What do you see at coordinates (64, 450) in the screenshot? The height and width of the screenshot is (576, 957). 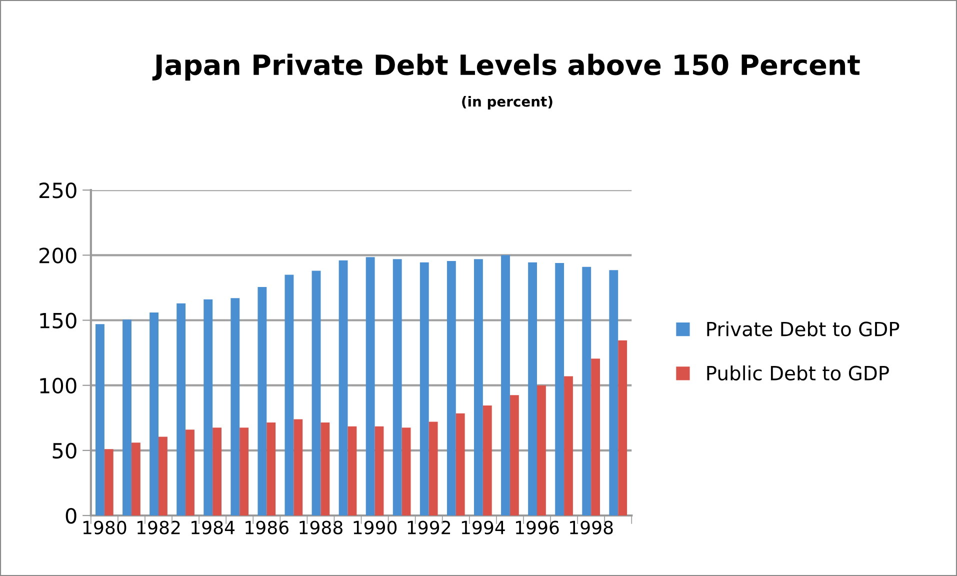 I see `y-tick-label: 50` at bounding box center [64, 450].